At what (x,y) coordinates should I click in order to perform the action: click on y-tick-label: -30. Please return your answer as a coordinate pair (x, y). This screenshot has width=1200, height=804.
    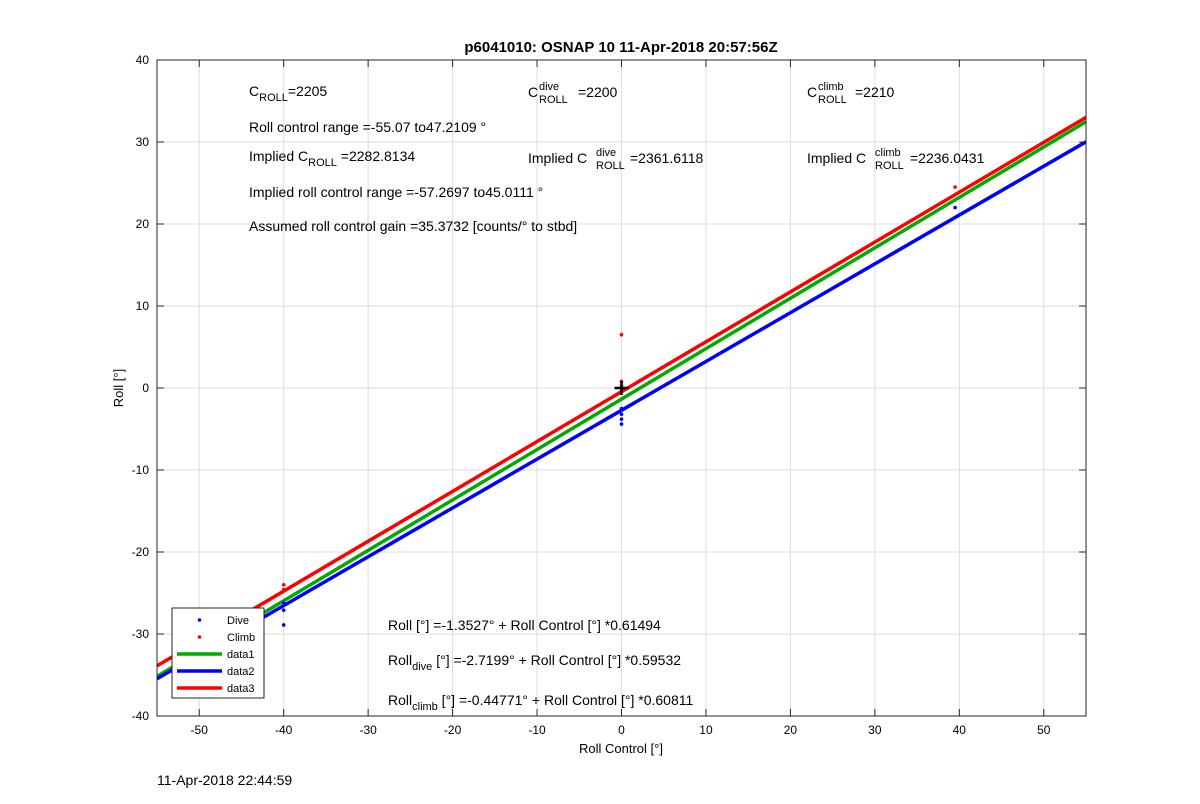
    Looking at the image, I should click on (141, 634).